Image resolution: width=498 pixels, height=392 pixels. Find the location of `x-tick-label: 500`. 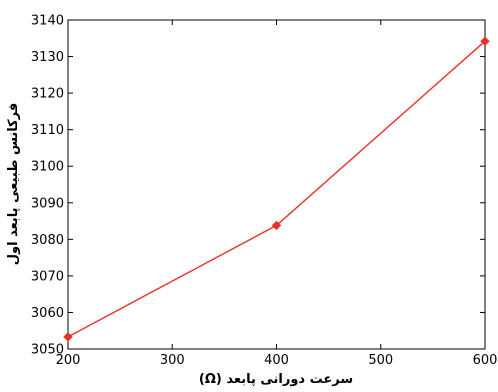

x-tick-label: 500 is located at coordinates (380, 360).